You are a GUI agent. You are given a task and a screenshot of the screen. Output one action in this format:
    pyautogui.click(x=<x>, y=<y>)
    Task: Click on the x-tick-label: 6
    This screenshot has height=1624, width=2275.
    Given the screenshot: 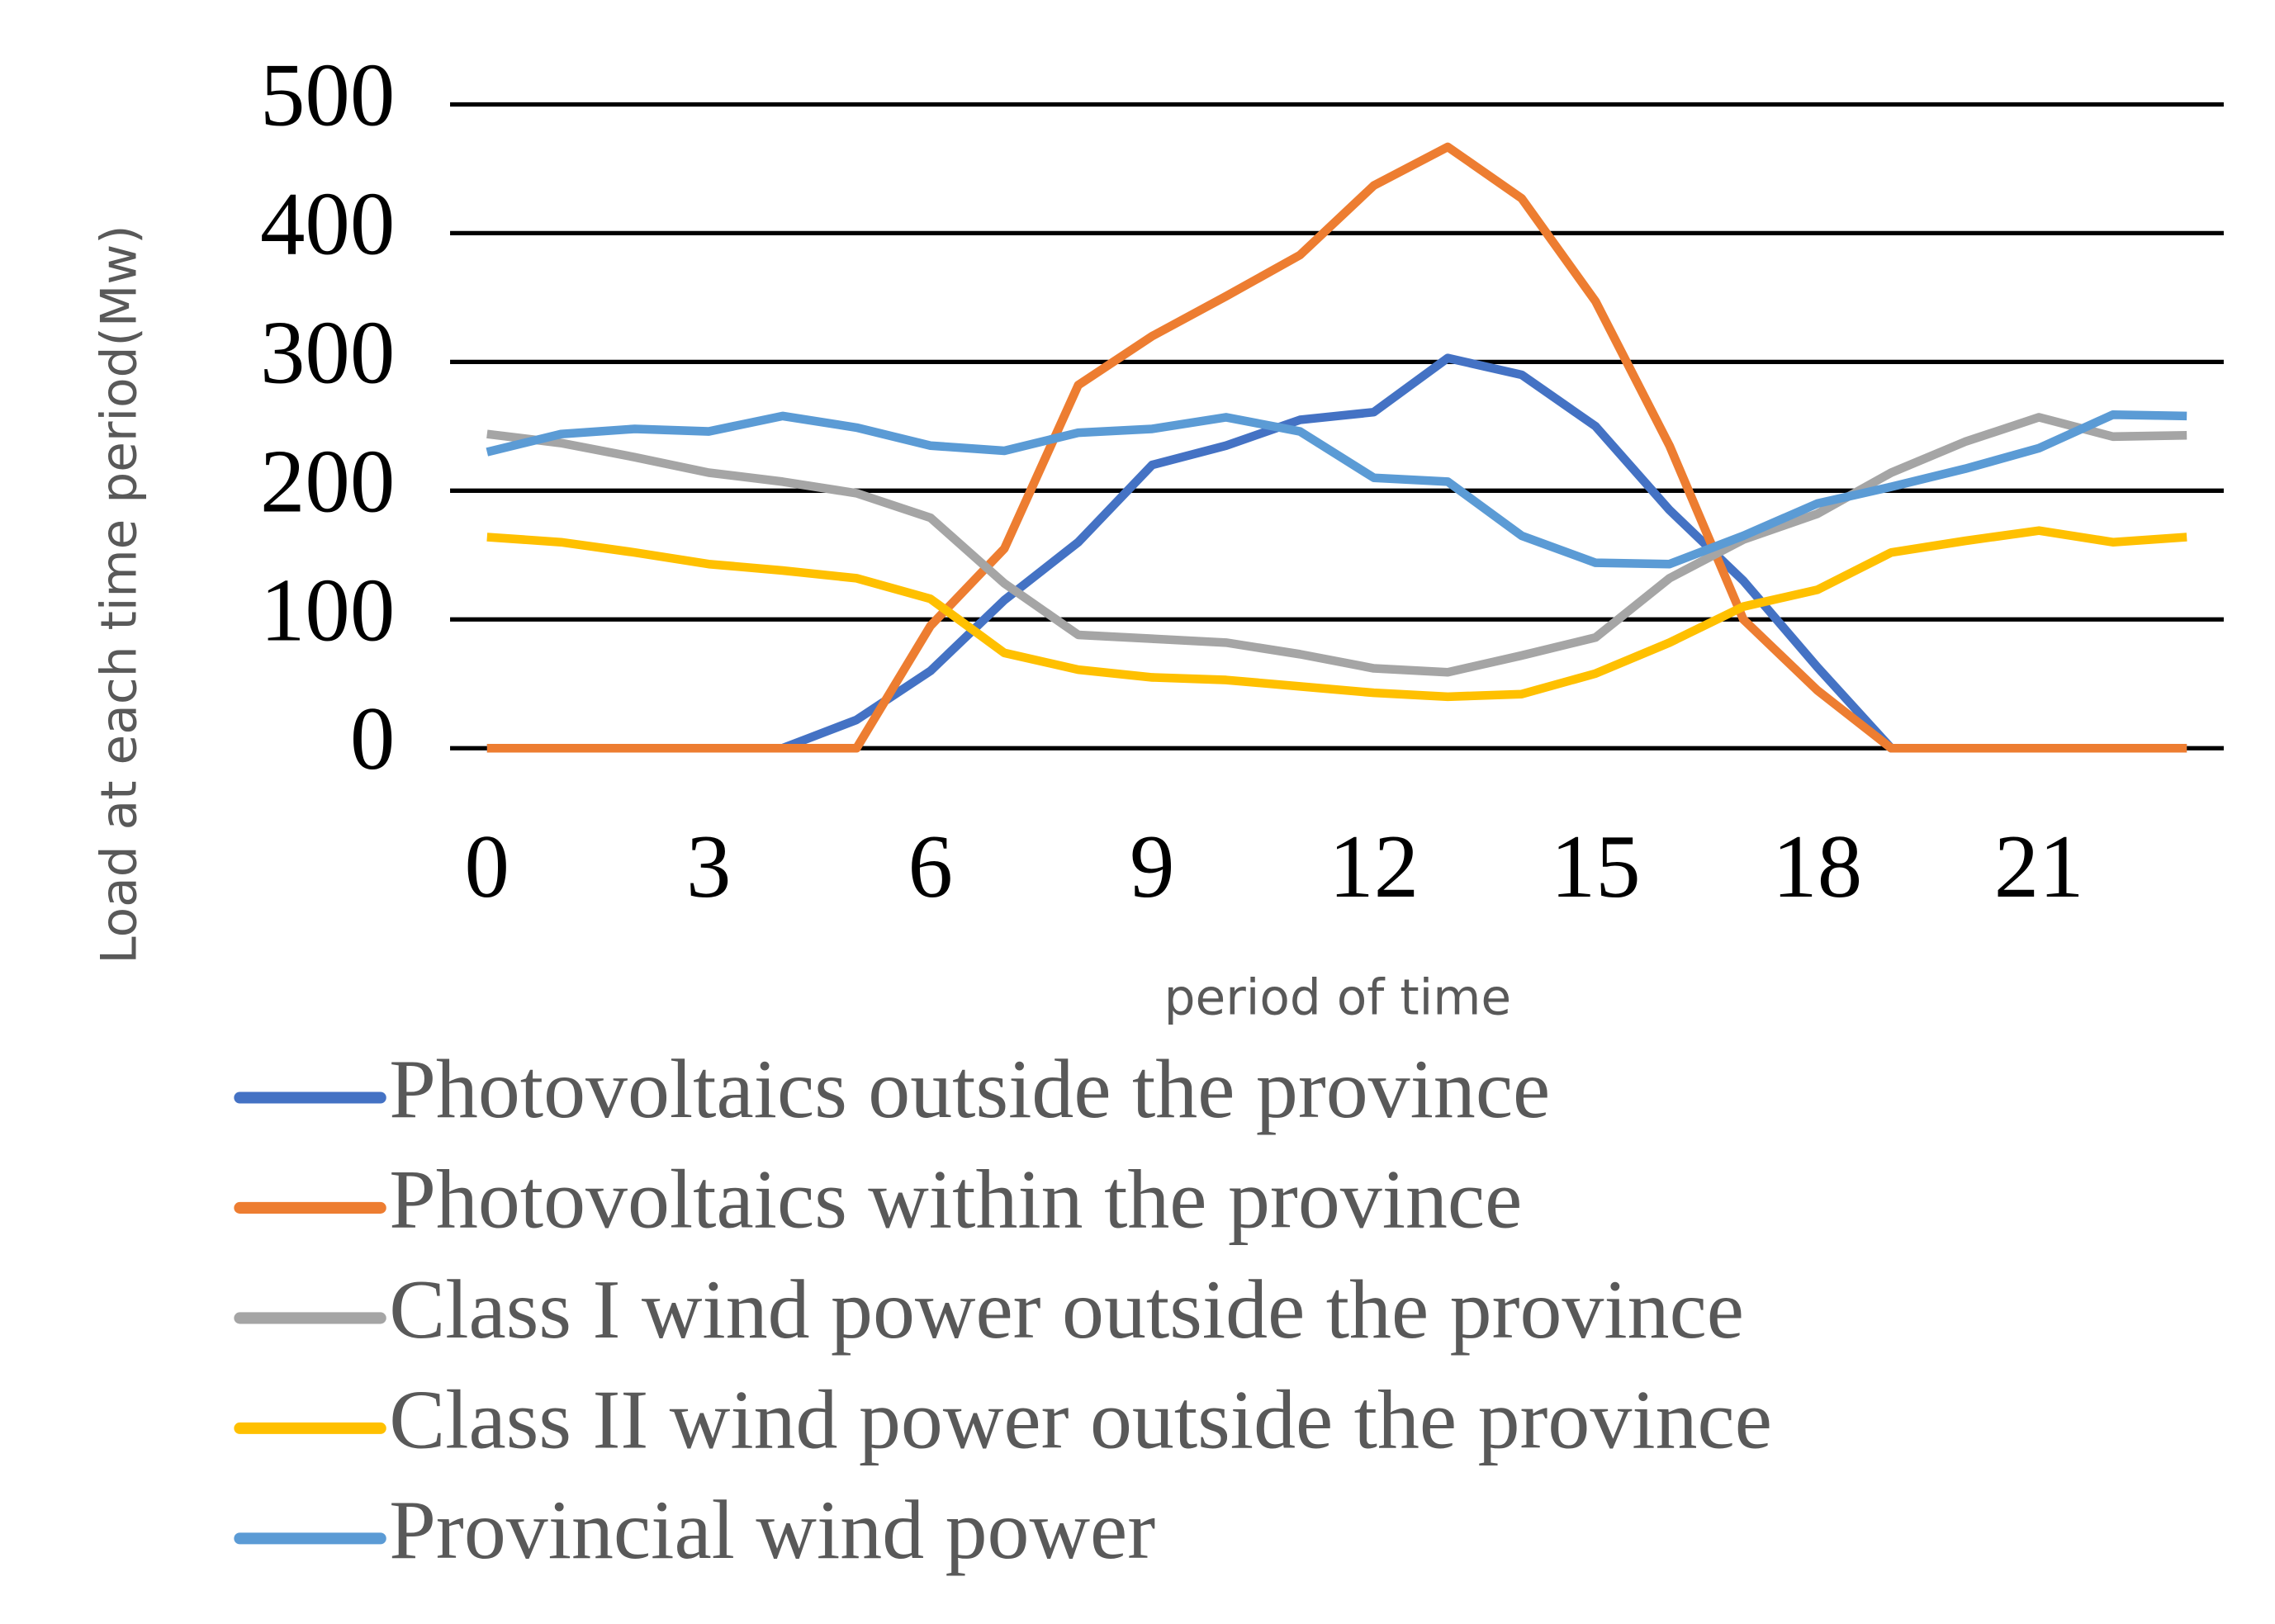 What is the action you would take?
    pyautogui.click(x=930, y=867)
    